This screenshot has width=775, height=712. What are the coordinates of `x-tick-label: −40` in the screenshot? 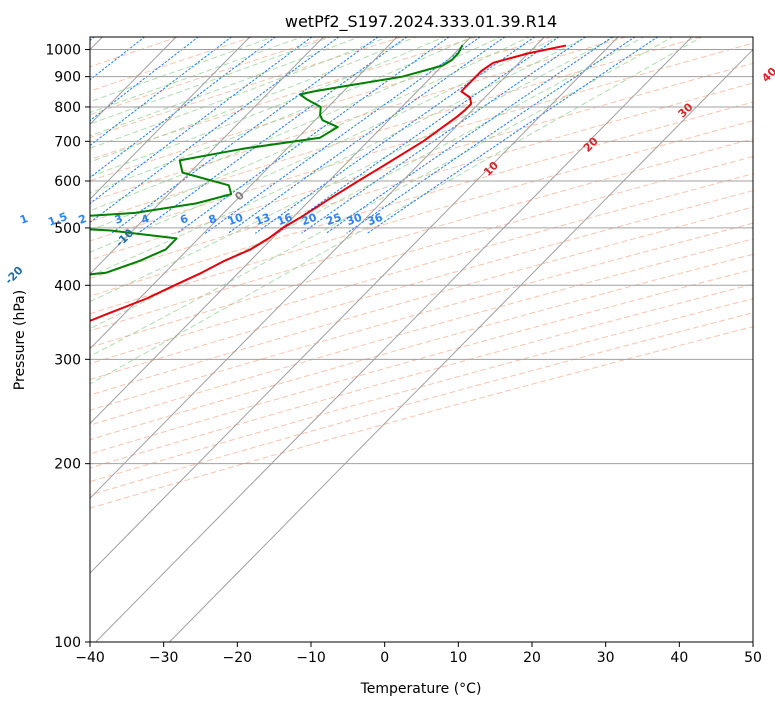 It's located at (90, 658).